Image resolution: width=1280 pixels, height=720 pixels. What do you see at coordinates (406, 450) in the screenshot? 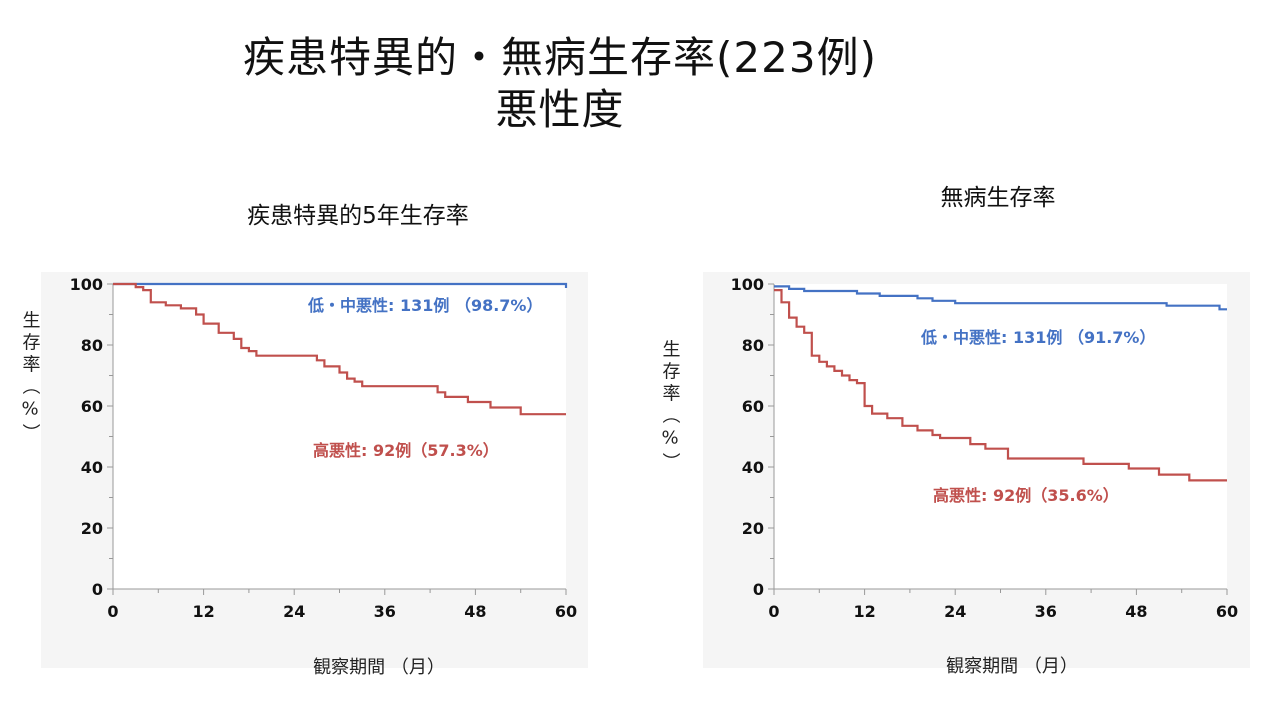
I see `series-label-high: 高悪性: 92例（57.3%）` at bounding box center [406, 450].